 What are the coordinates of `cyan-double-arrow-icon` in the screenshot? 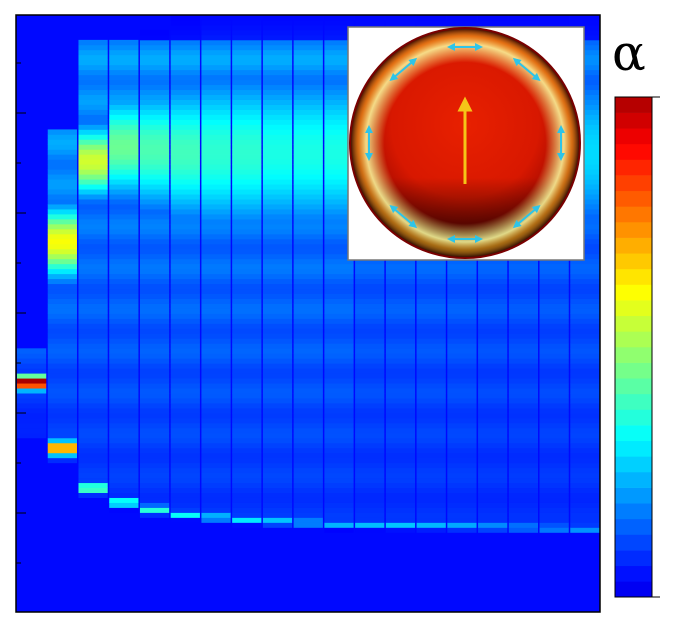 It's located at (561, 143).